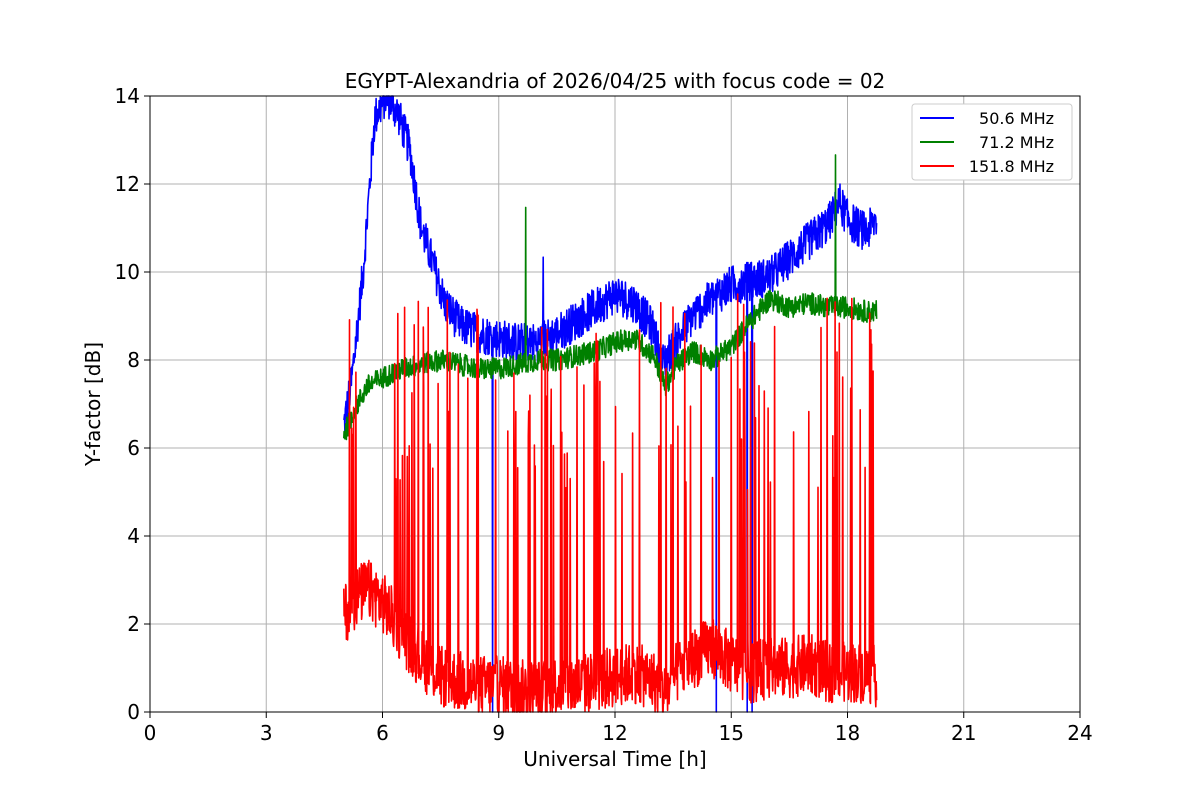 Image resolution: width=1200 pixels, height=800 pixels. I want to click on x-axis-label: Universal Time [h], so click(614, 759).